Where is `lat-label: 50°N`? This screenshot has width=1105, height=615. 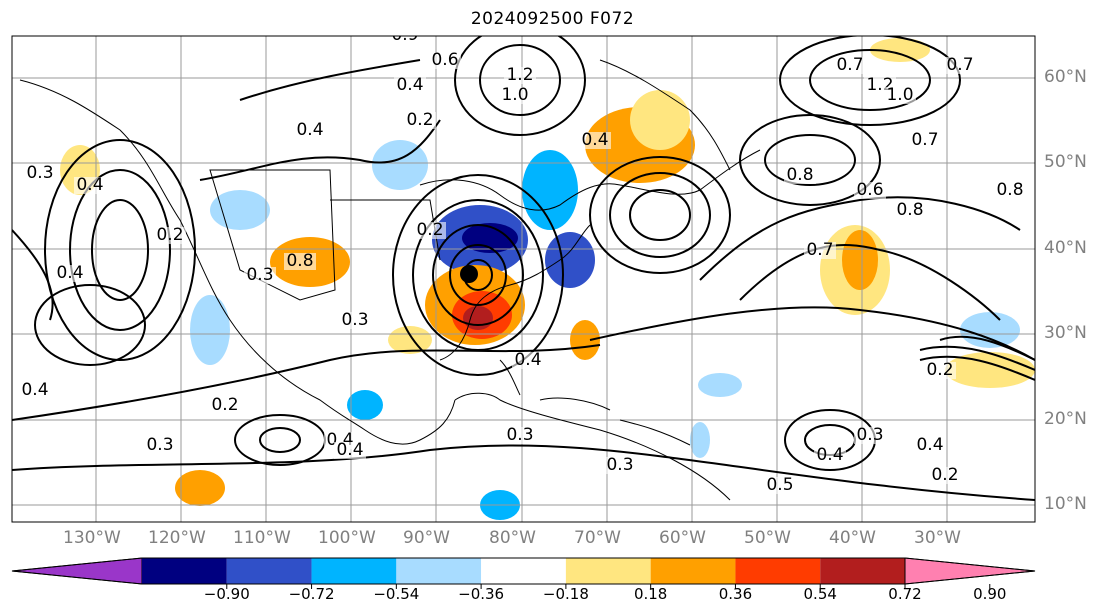
lat-label: 50°N is located at coordinates (1065, 162).